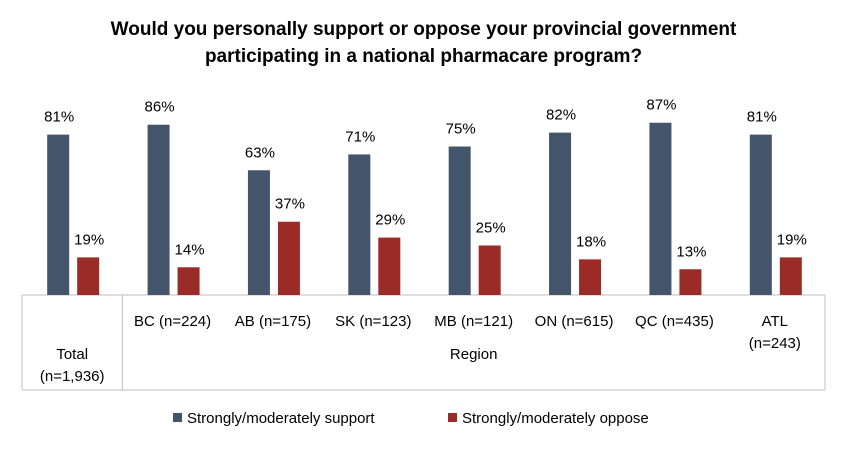  What do you see at coordinates (190, 249) in the screenshot?
I see `data-label: 14%` at bounding box center [190, 249].